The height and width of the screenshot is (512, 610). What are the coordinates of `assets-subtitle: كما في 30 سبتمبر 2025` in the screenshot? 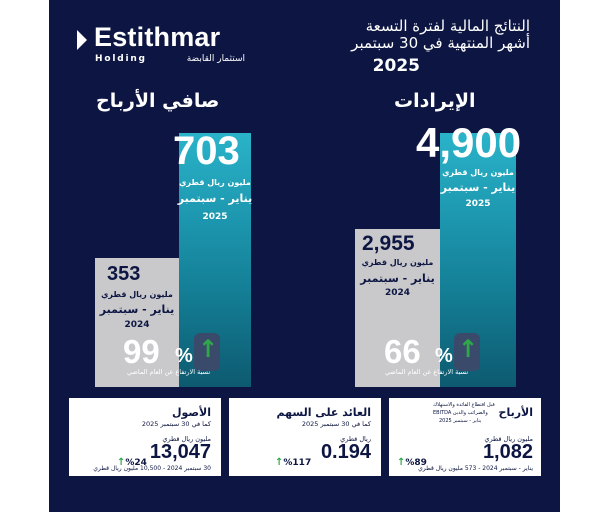 It's located at (176, 424).